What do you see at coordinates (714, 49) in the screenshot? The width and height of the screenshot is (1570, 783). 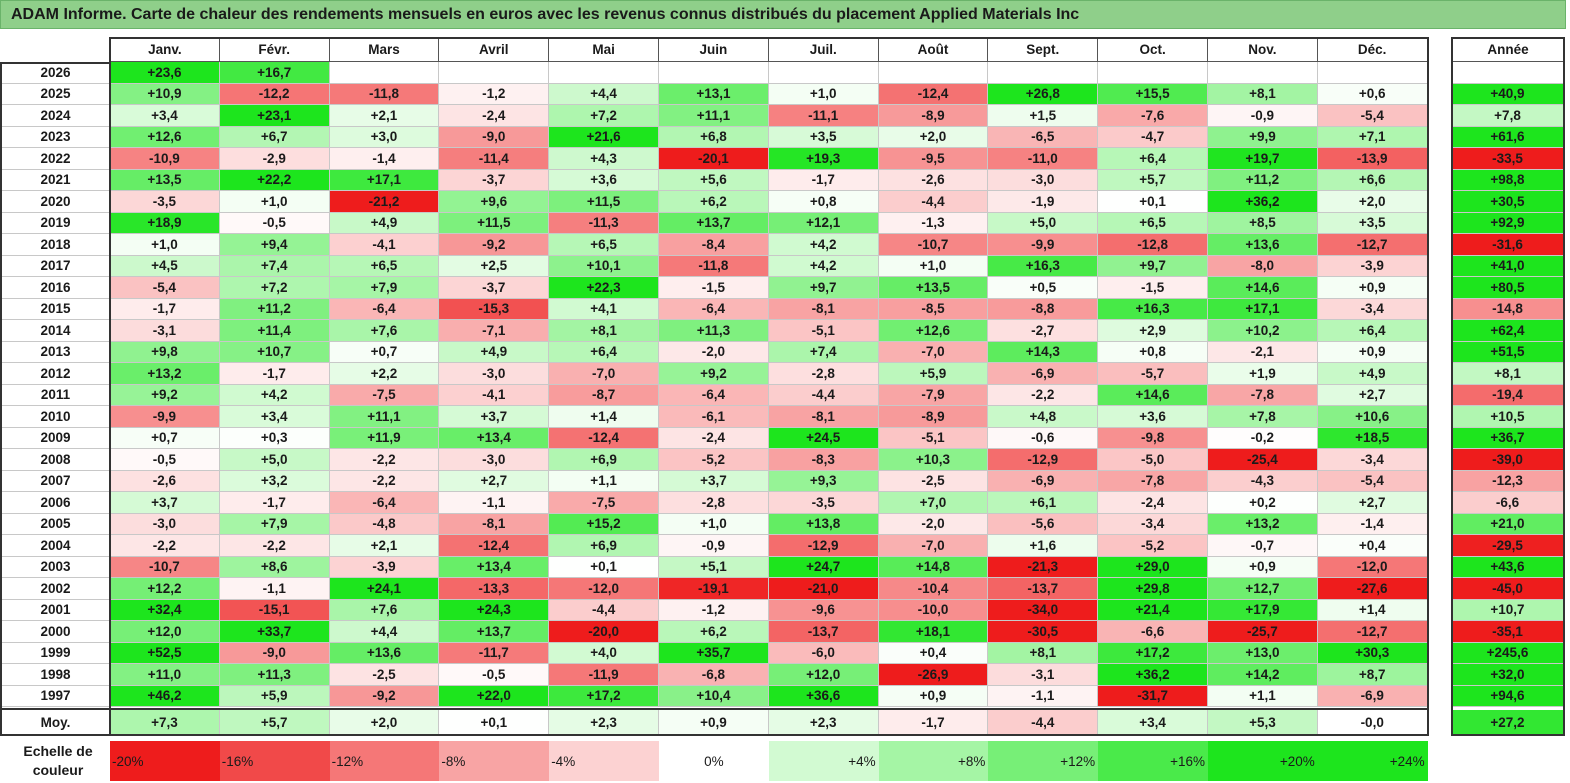 I see `month-header: Juin` at bounding box center [714, 49].